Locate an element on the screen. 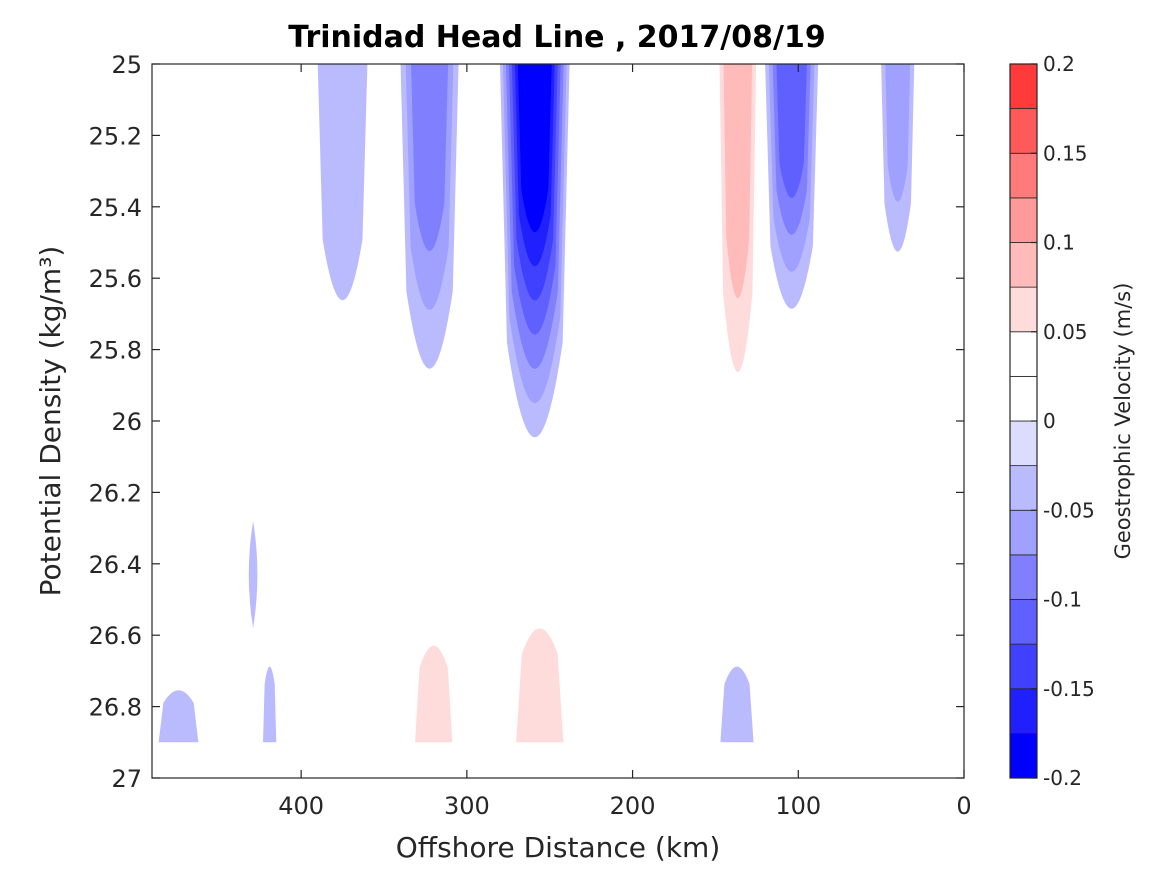  chart-title: Trinidad Head Line , 2017/08/19 is located at coordinates (556, 37).